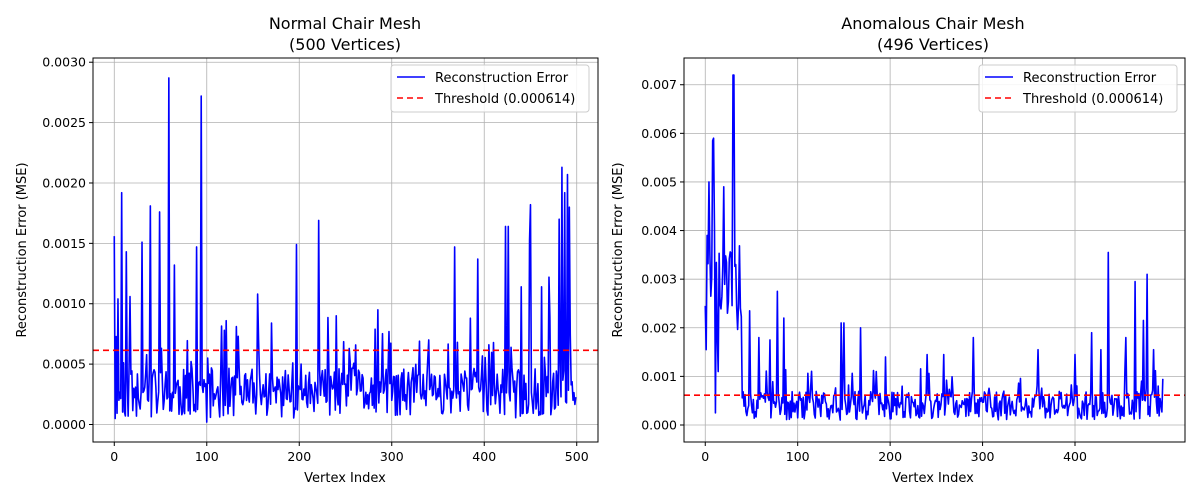  What do you see at coordinates (659, 133) in the screenshot?
I see `y-tick-label: 0.006` at bounding box center [659, 133].